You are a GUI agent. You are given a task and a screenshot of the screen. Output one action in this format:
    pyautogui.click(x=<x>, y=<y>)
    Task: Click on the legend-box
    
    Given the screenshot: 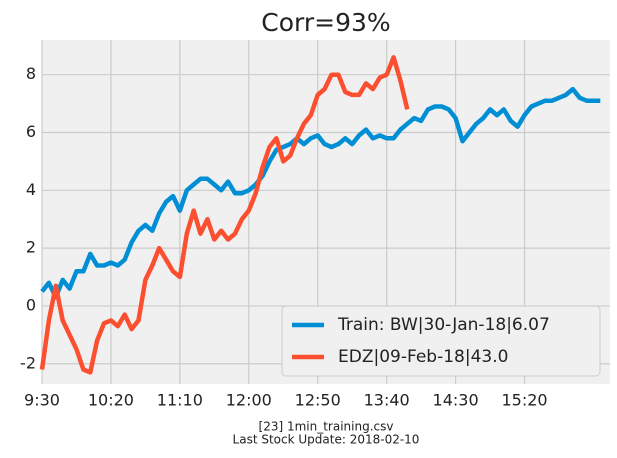 What is the action you would take?
    pyautogui.click(x=441, y=341)
    